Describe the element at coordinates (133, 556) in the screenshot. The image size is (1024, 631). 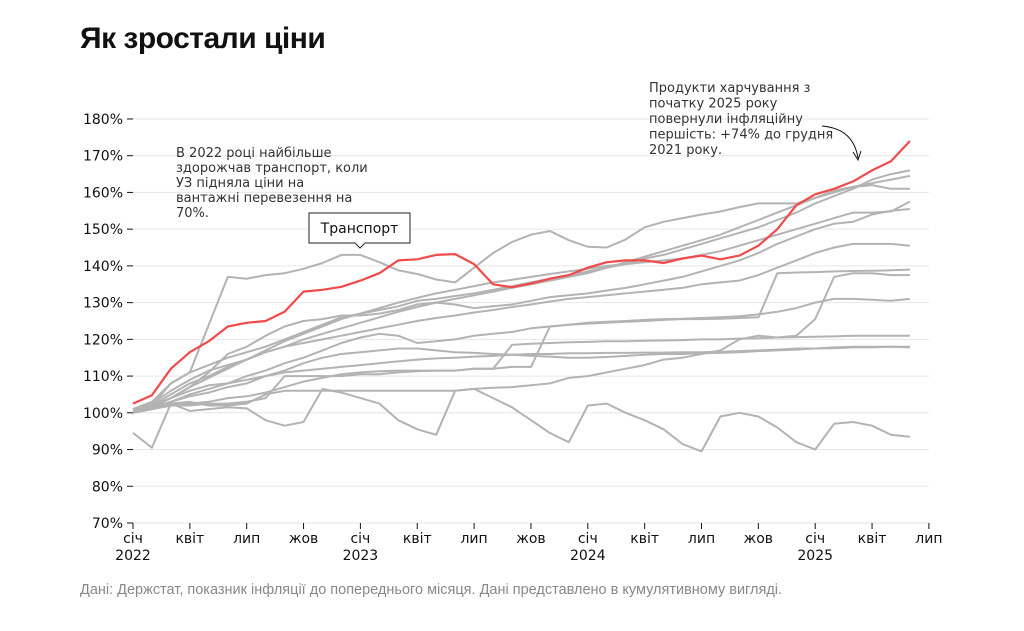
I see `x-tick-year-label: 2022` at that location.